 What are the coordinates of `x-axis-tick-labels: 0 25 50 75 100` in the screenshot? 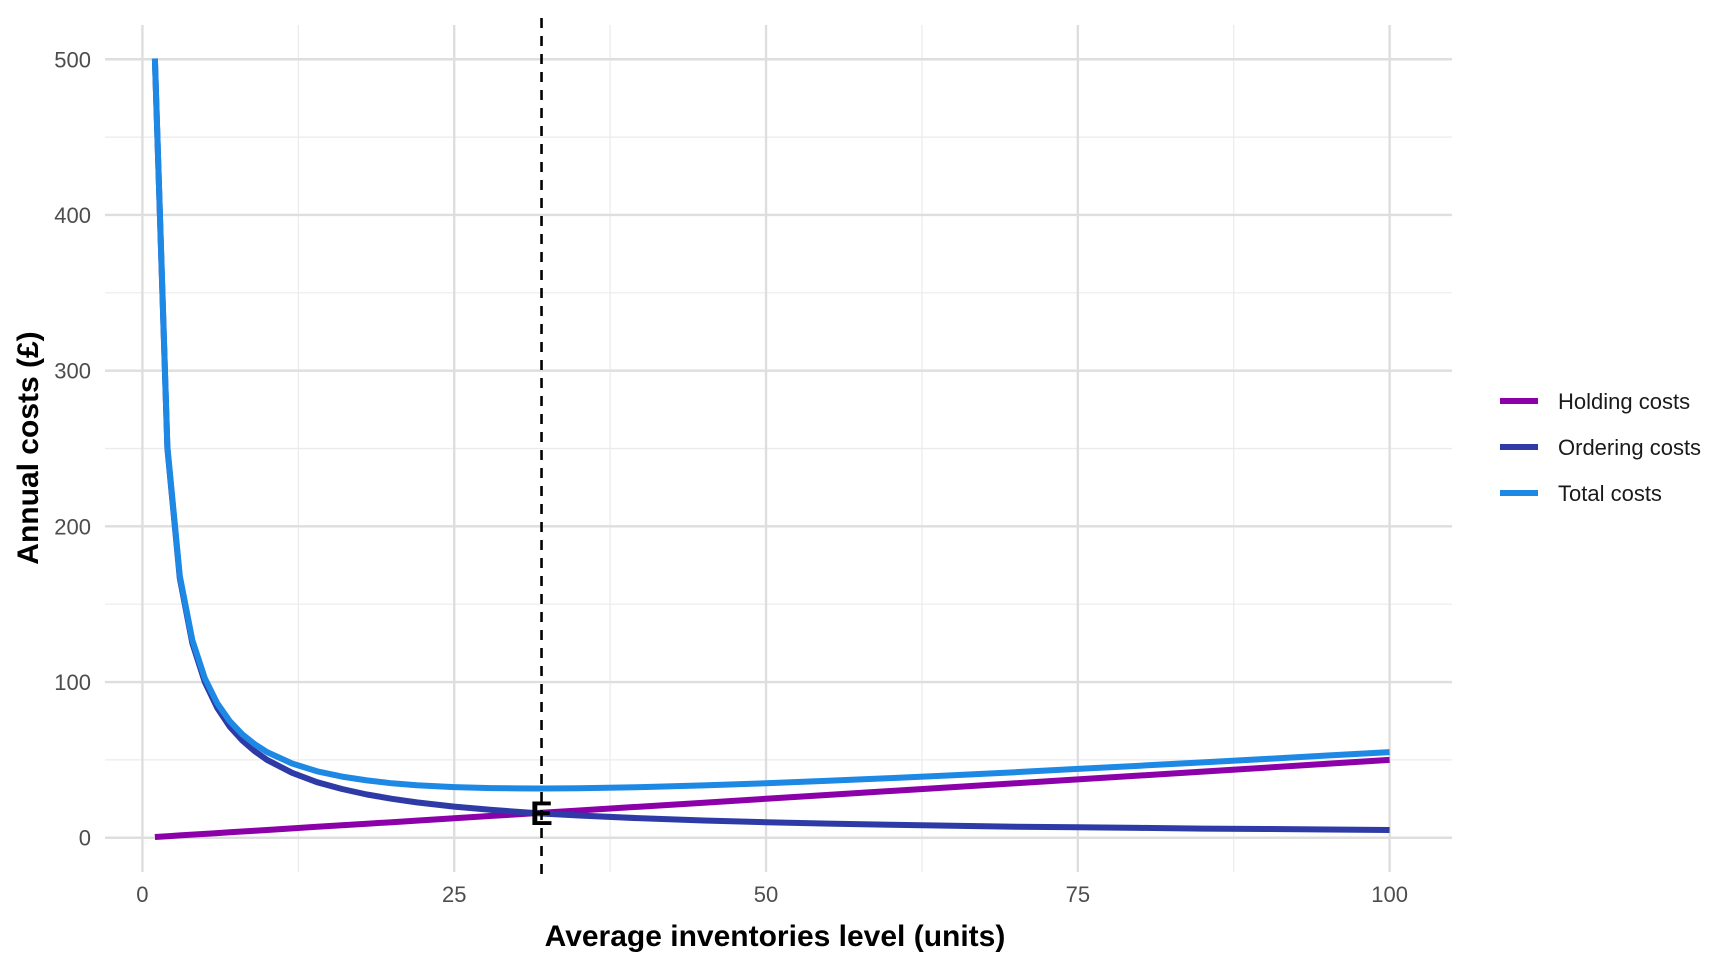 It's located at (772, 894).